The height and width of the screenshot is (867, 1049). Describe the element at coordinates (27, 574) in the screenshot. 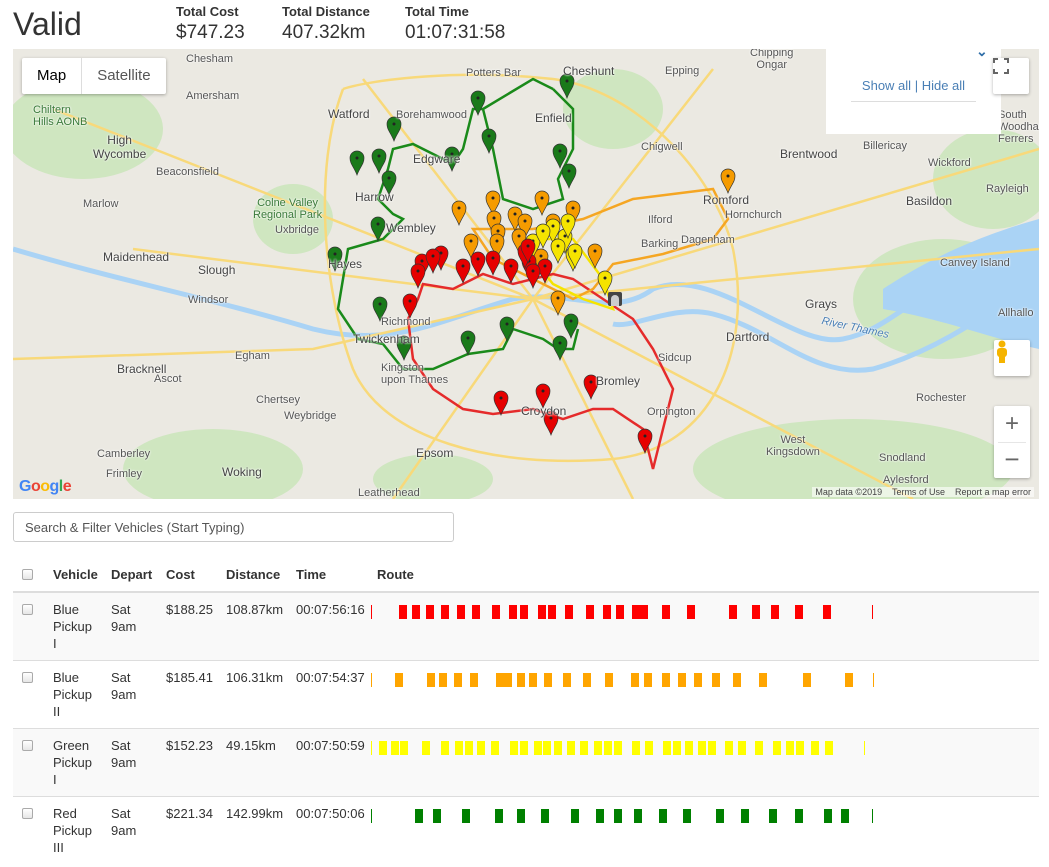

I see `select-all-checkbox` at that location.